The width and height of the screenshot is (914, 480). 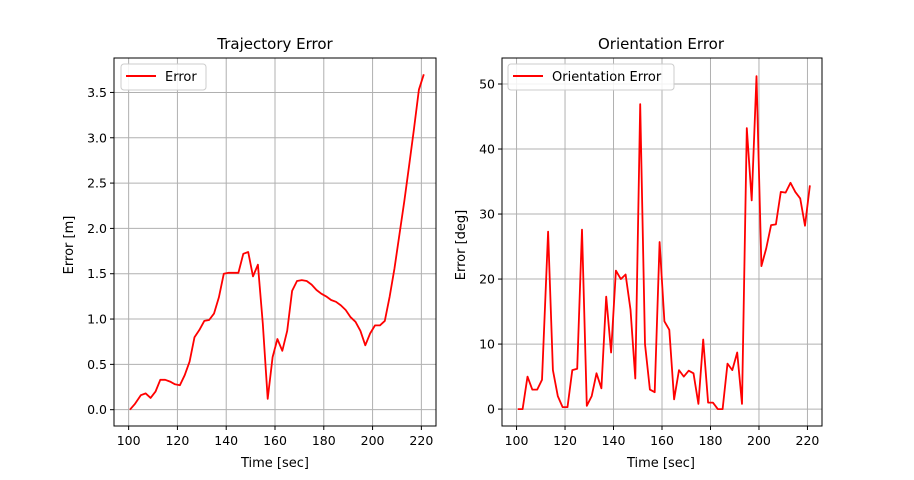 I want to click on y-tick-label: 1.0, so click(x=97, y=319).